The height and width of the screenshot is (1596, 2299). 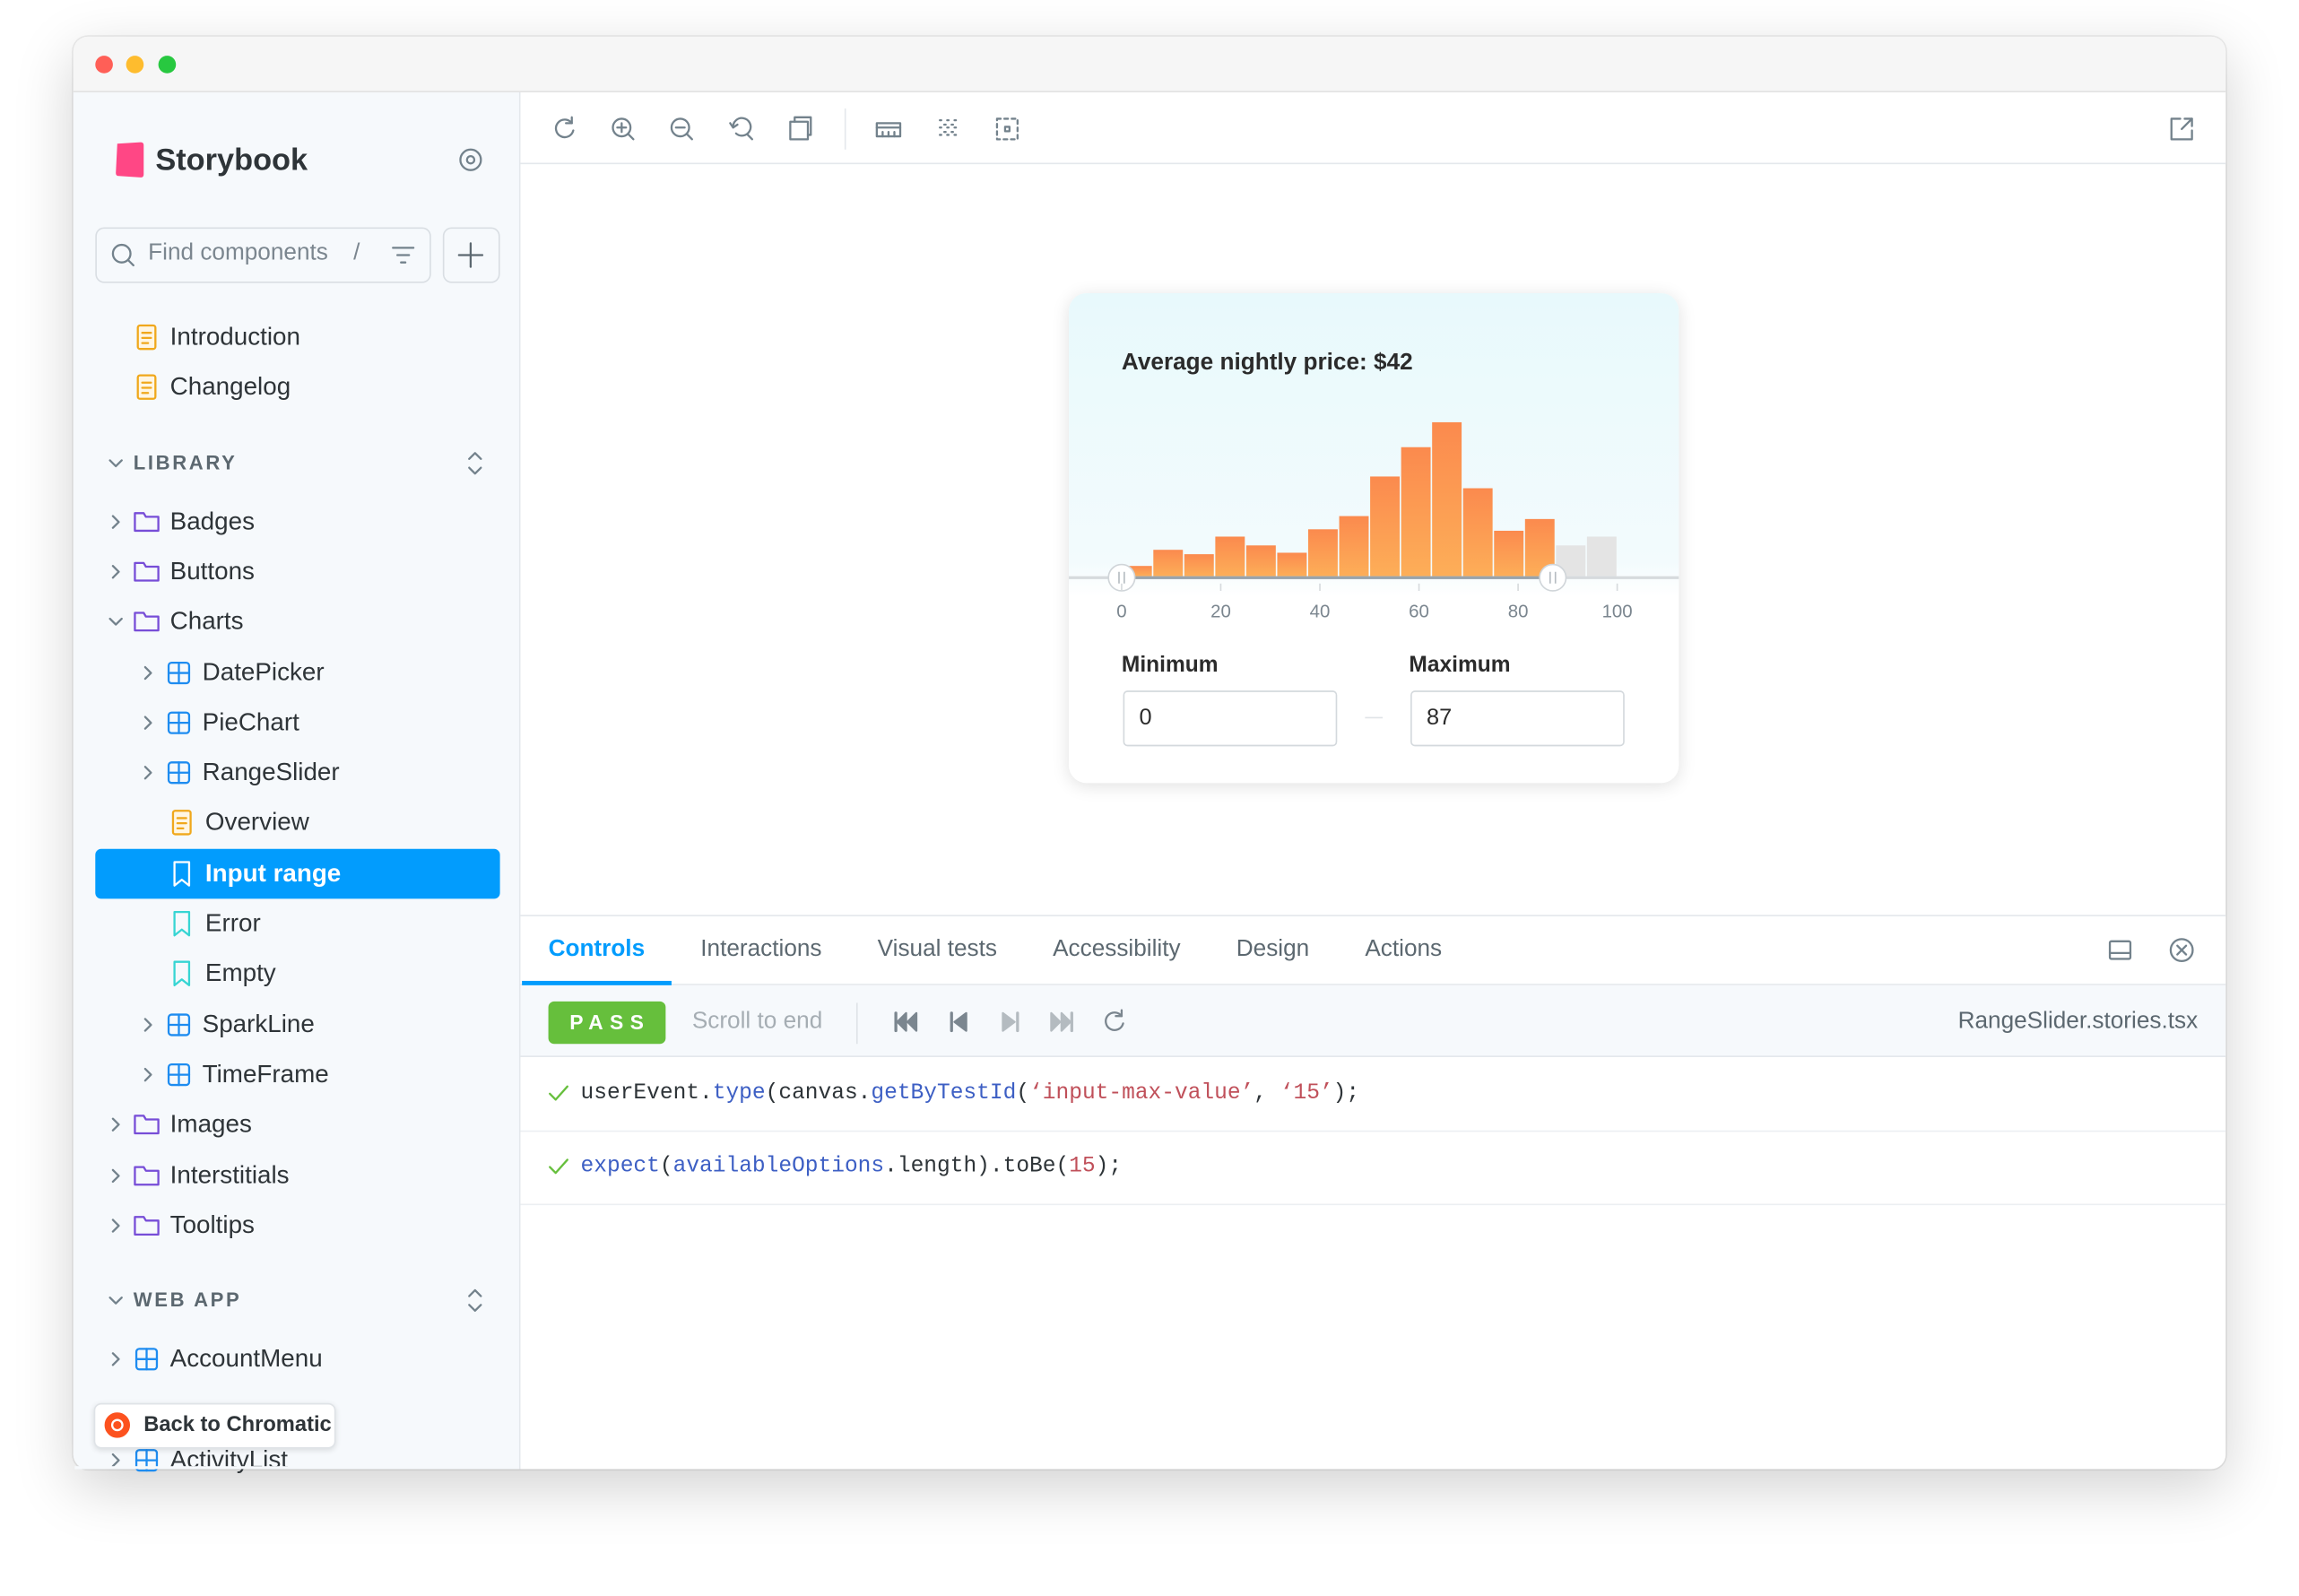 What do you see at coordinates (889, 130) in the screenshot?
I see `viewport-button` at bounding box center [889, 130].